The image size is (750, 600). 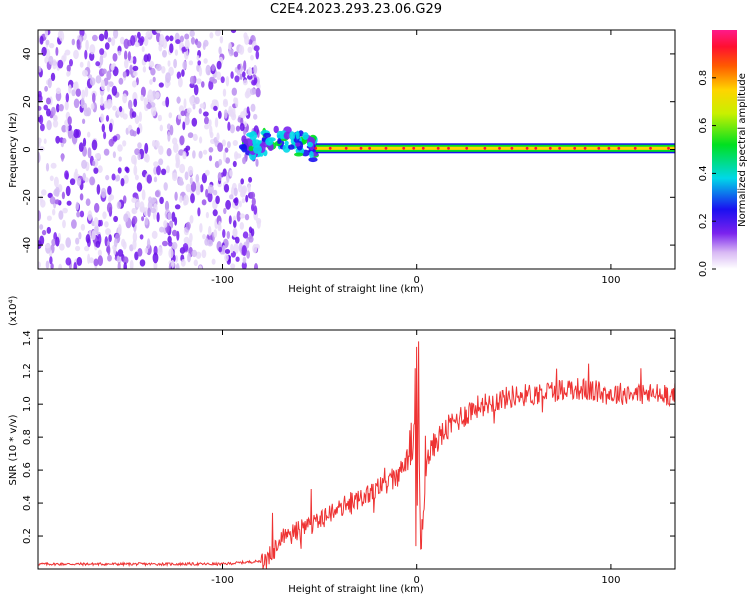 What do you see at coordinates (13, 449) in the screenshot?
I see `snr-ylabel: SNR (10 * v/v)` at bounding box center [13, 449].